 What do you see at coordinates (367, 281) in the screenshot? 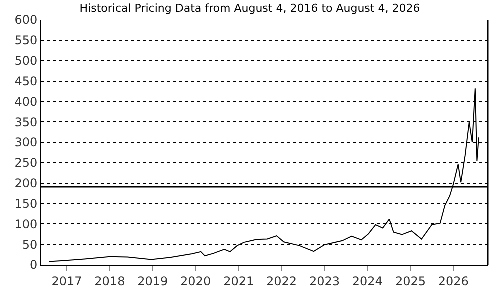
I see `x-tick-label: 2024` at bounding box center [367, 281].